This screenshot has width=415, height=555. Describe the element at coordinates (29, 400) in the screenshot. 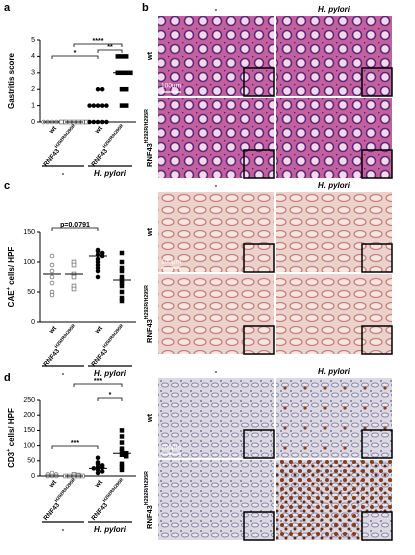

I see `y-tick-label: 250` at that location.